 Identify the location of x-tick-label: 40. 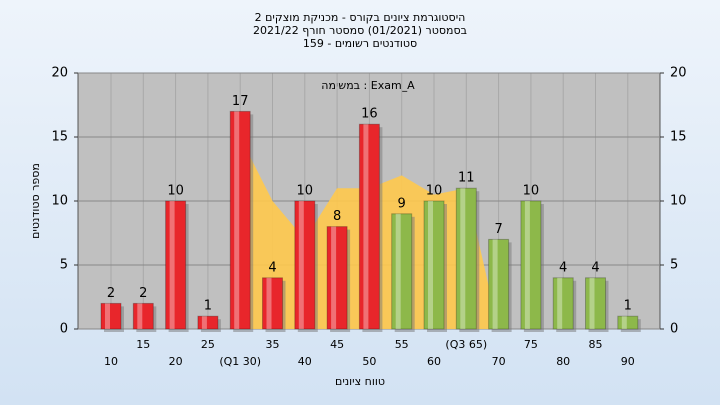
(305, 361).